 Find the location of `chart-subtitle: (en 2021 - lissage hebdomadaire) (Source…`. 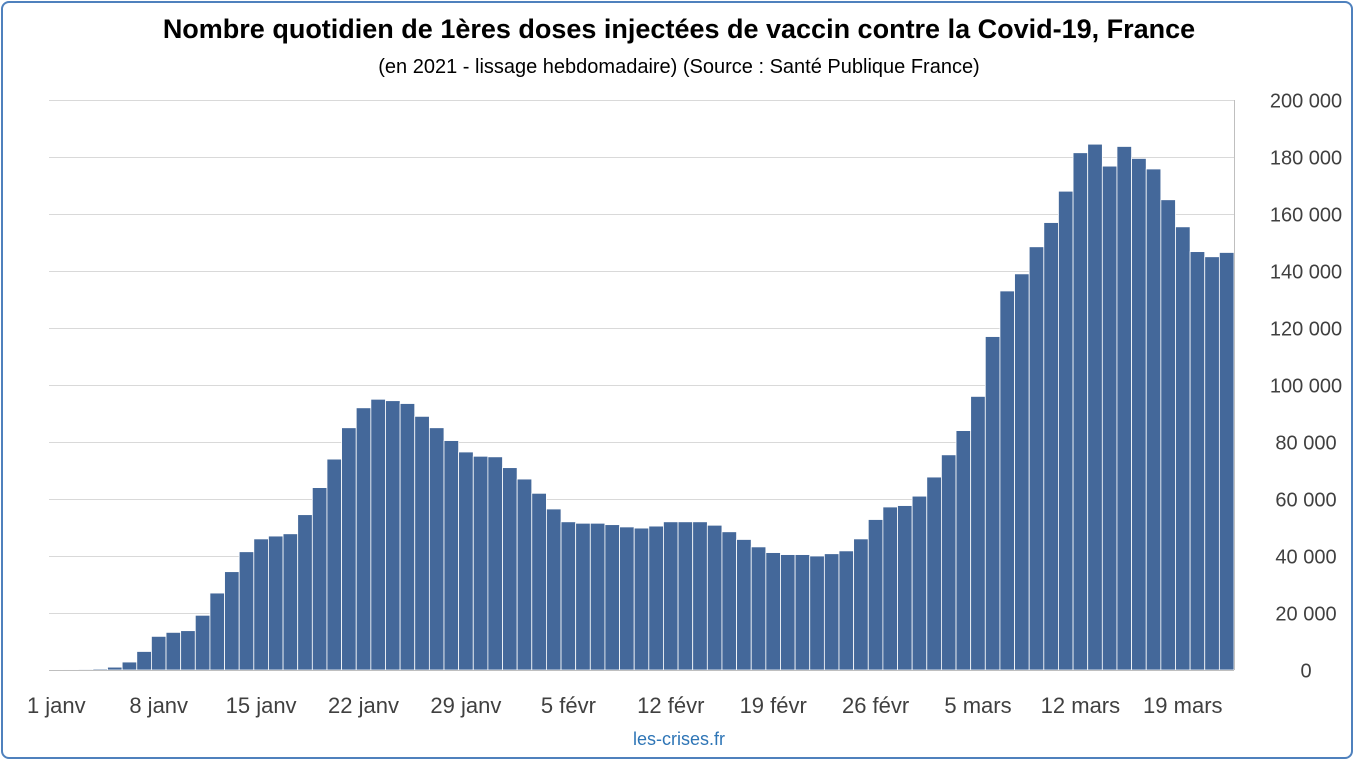

chart-subtitle: (en 2021 - lissage hebdomadaire) (Source… is located at coordinates (679, 67).